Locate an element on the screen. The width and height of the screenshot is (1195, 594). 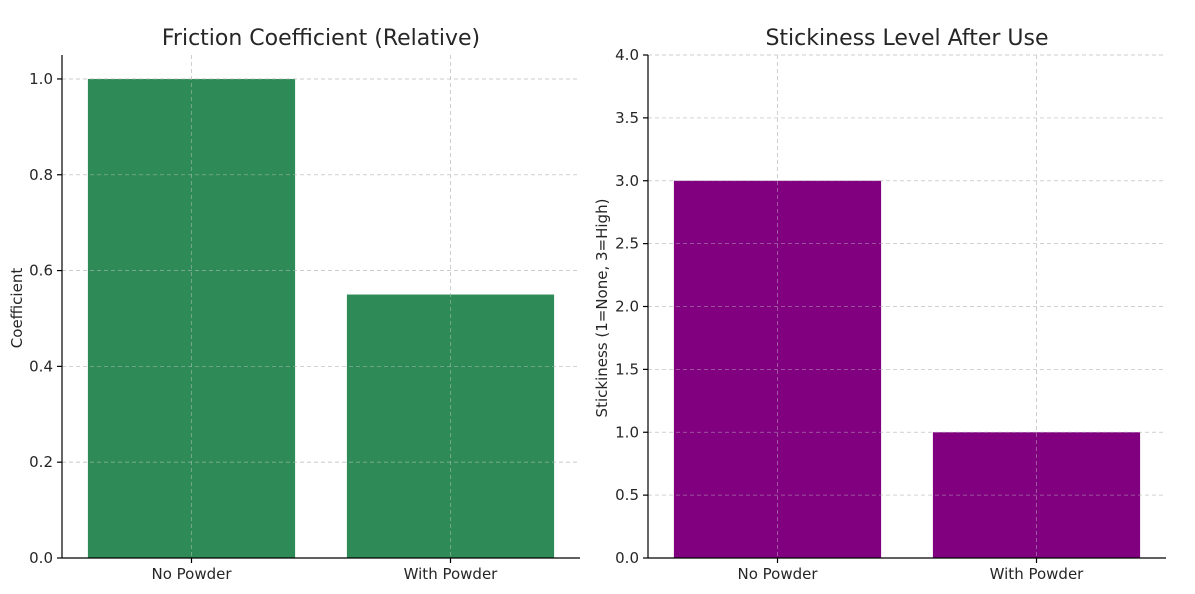
y-tick-label: 3.0 is located at coordinates (627, 181).